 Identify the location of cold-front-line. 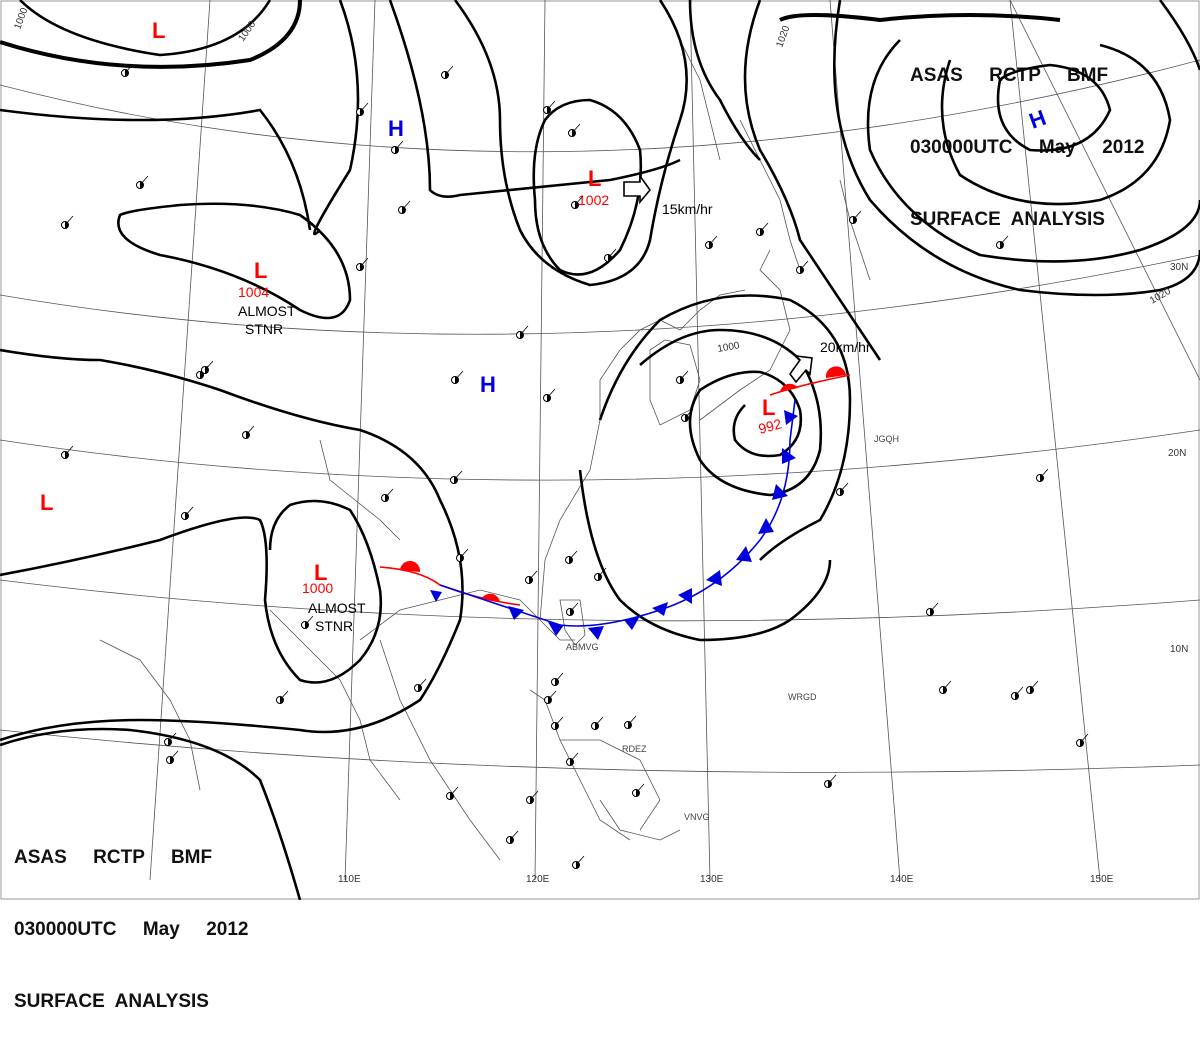
(617, 513).